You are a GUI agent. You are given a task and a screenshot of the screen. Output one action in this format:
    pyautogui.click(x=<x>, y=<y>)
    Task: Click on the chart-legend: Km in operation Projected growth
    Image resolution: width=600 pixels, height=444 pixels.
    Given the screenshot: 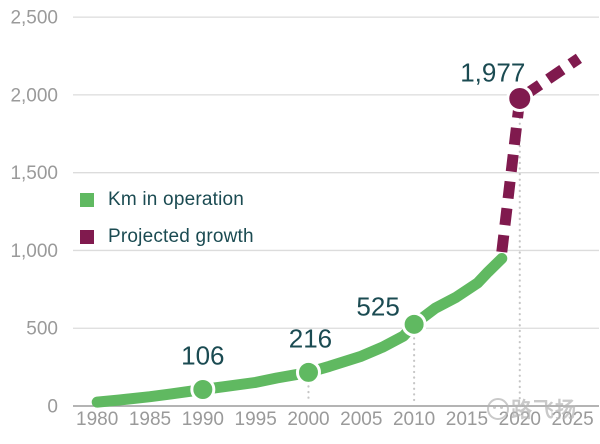 What is the action you would take?
    pyautogui.click(x=167, y=226)
    